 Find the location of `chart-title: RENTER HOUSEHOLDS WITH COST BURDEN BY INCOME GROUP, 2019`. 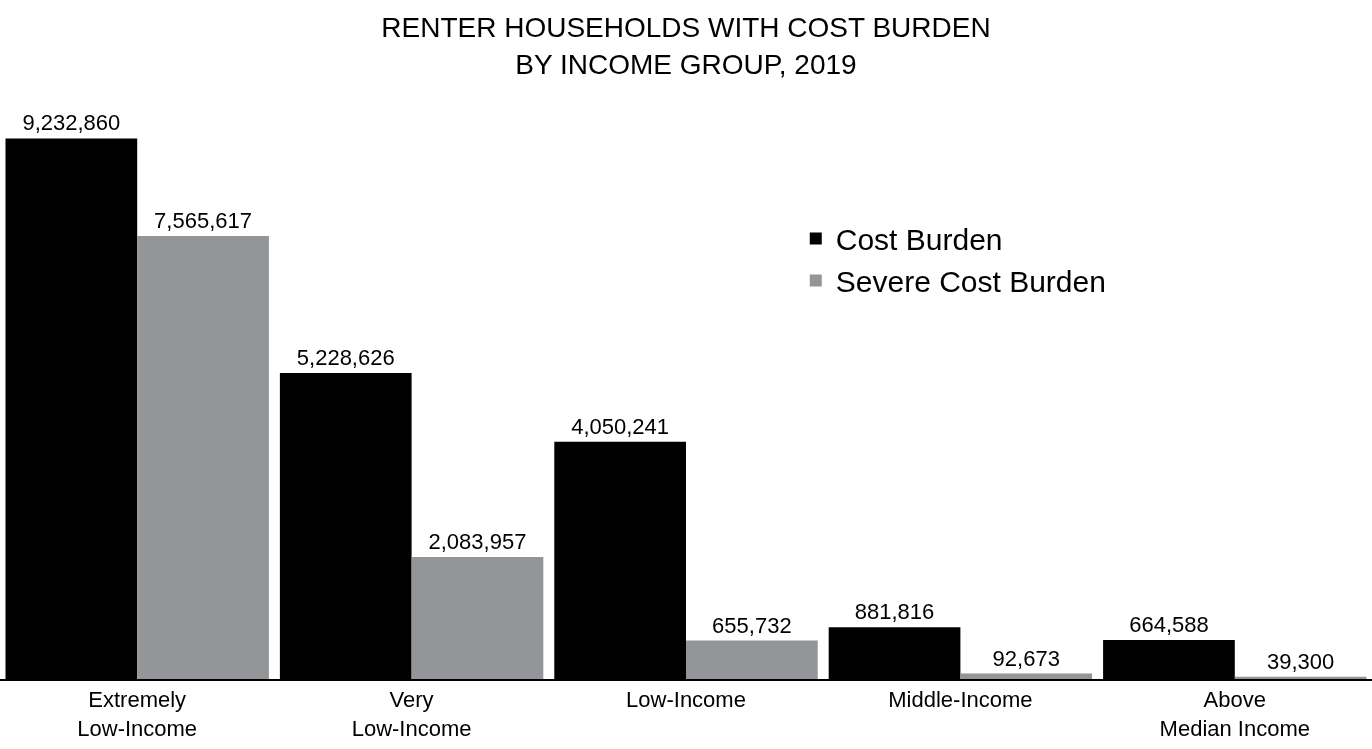

chart-title: RENTER HOUSEHOLDS WITH COST BURDEN BY INCOME GROUP, 2019 is located at coordinates (686, 46).